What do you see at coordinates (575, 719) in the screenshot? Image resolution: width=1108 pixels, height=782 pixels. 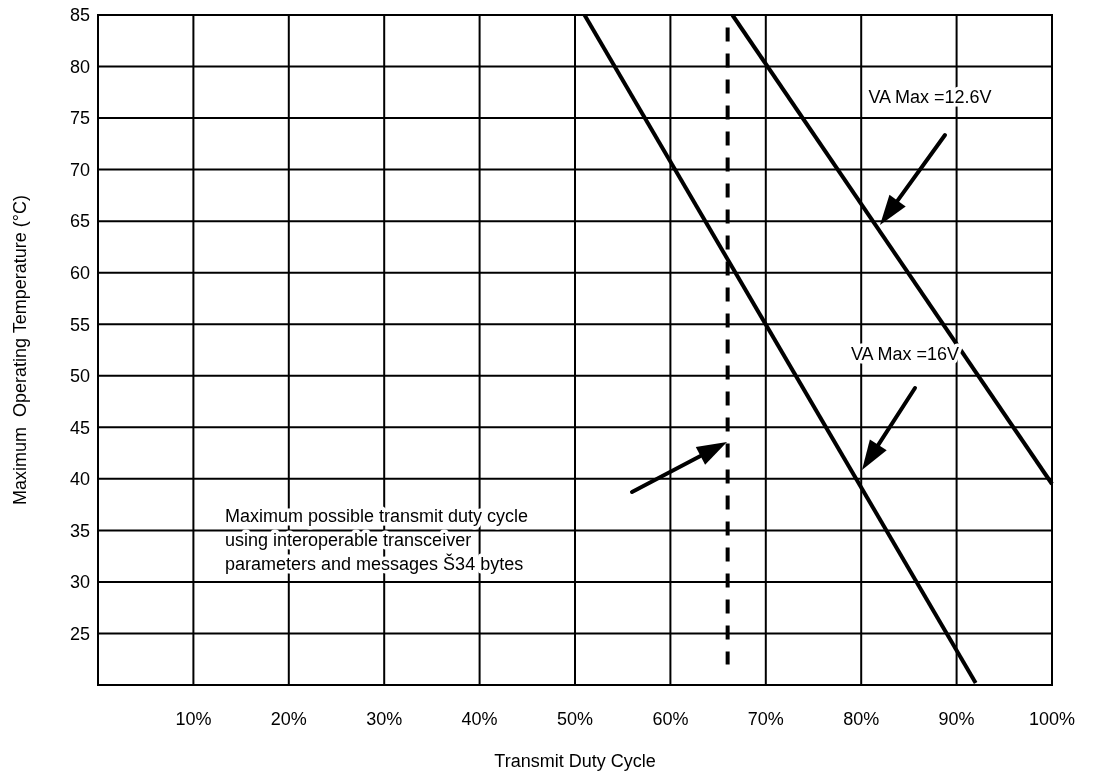 I see `x-tick-label: 50%` at bounding box center [575, 719].